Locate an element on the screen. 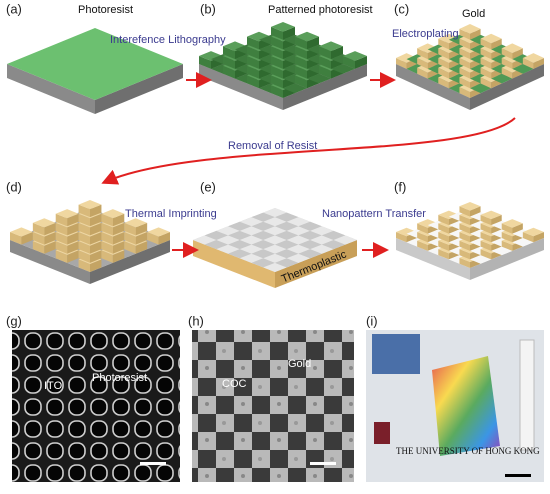 The height and width of the screenshot is (494, 550). annotation: THE UNIVERSITY OF HONG KONG is located at coordinates (468, 451).